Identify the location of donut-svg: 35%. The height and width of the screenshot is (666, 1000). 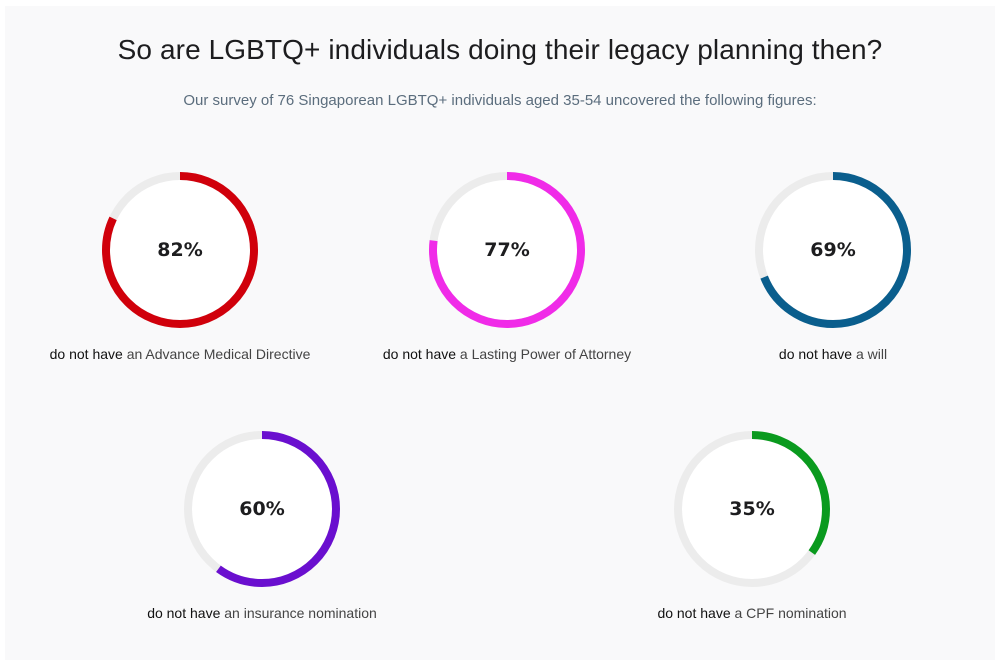
(752, 509).